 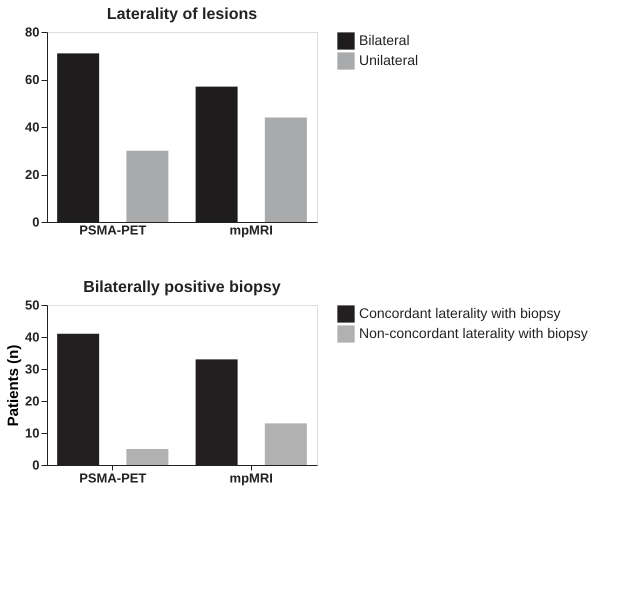 I want to click on legend-label: Unilateral, so click(x=388, y=60).